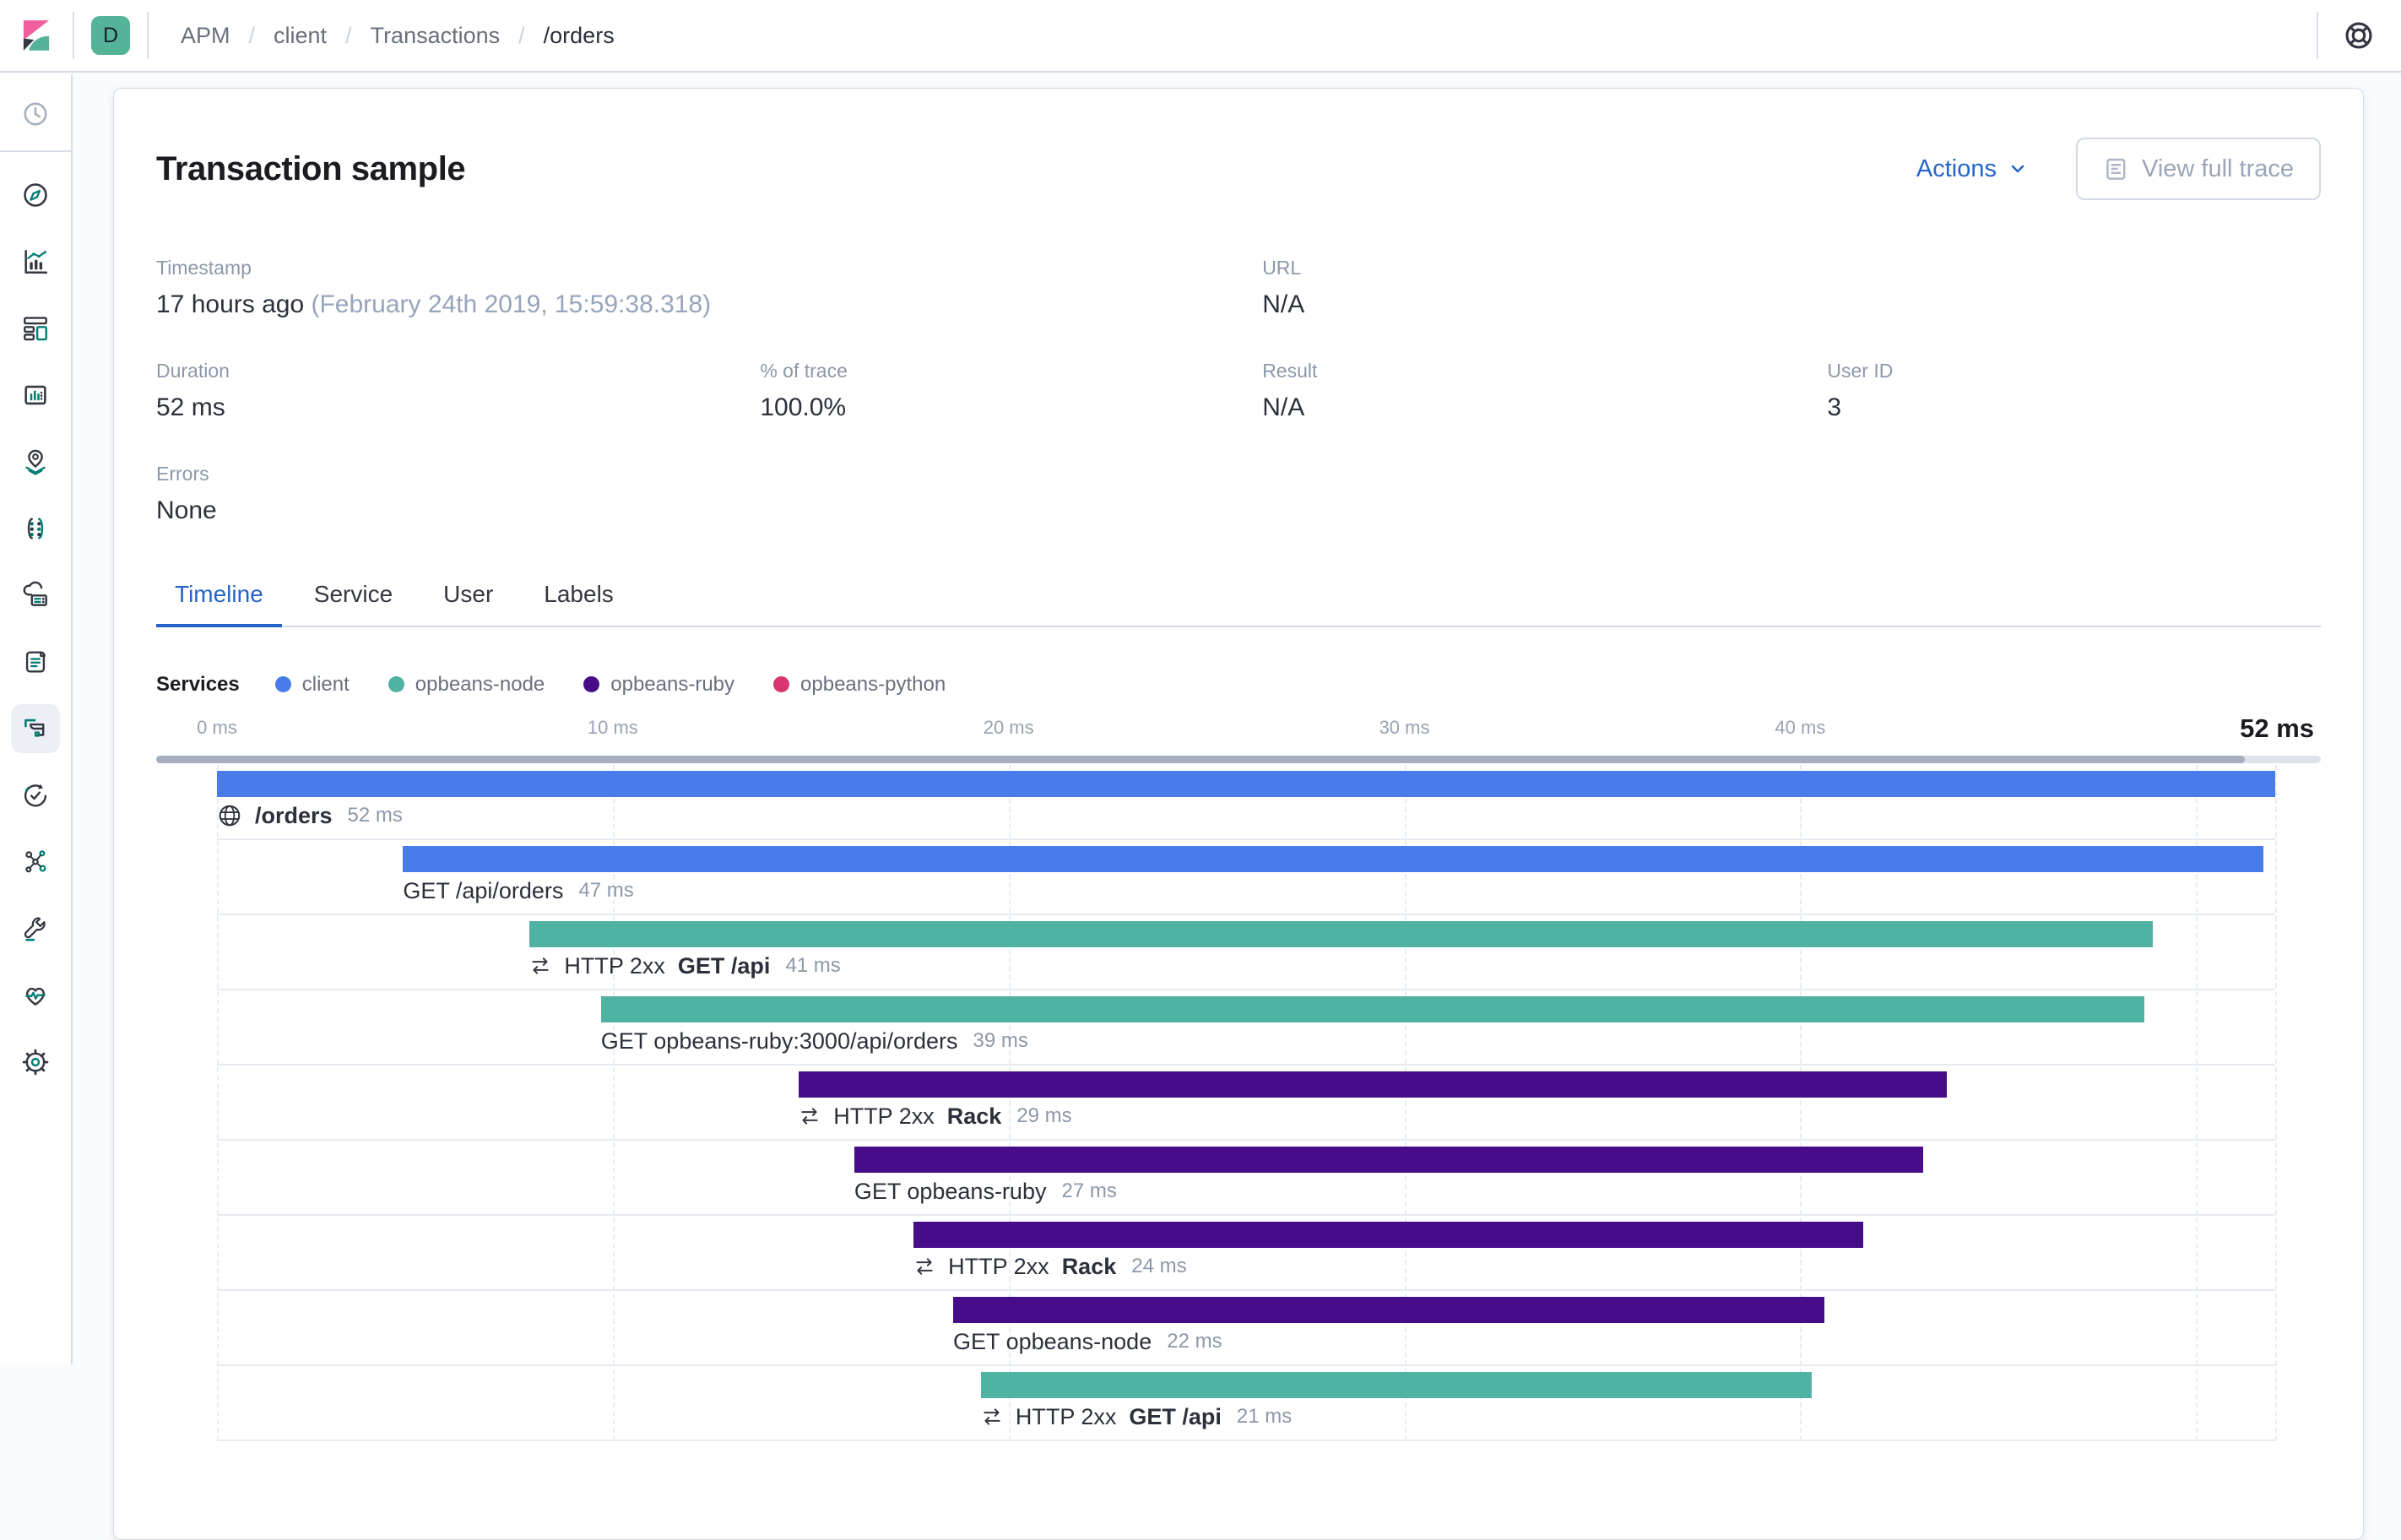 This screenshot has width=2401, height=1540. What do you see at coordinates (1052, 1341) in the screenshot?
I see `span-name: GET opbeans-node` at bounding box center [1052, 1341].